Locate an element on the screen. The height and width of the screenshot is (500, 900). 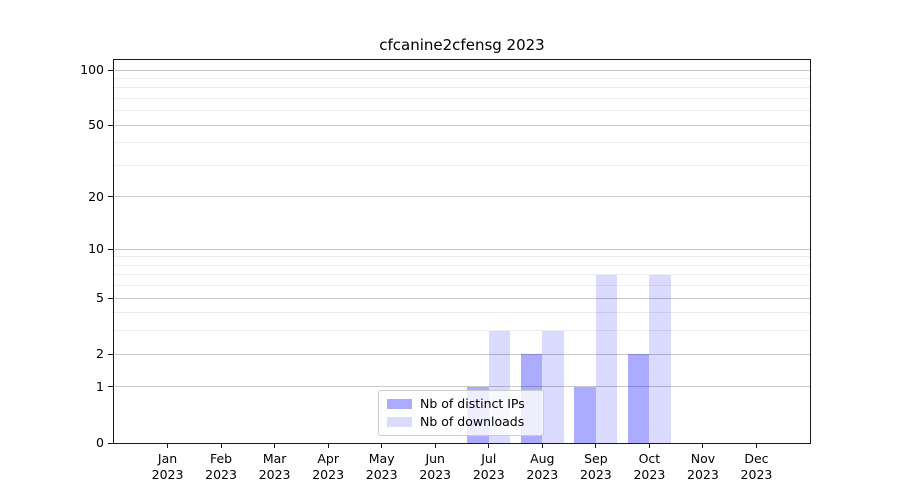
x-tick-month: Feb is located at coordinates (221, 458).